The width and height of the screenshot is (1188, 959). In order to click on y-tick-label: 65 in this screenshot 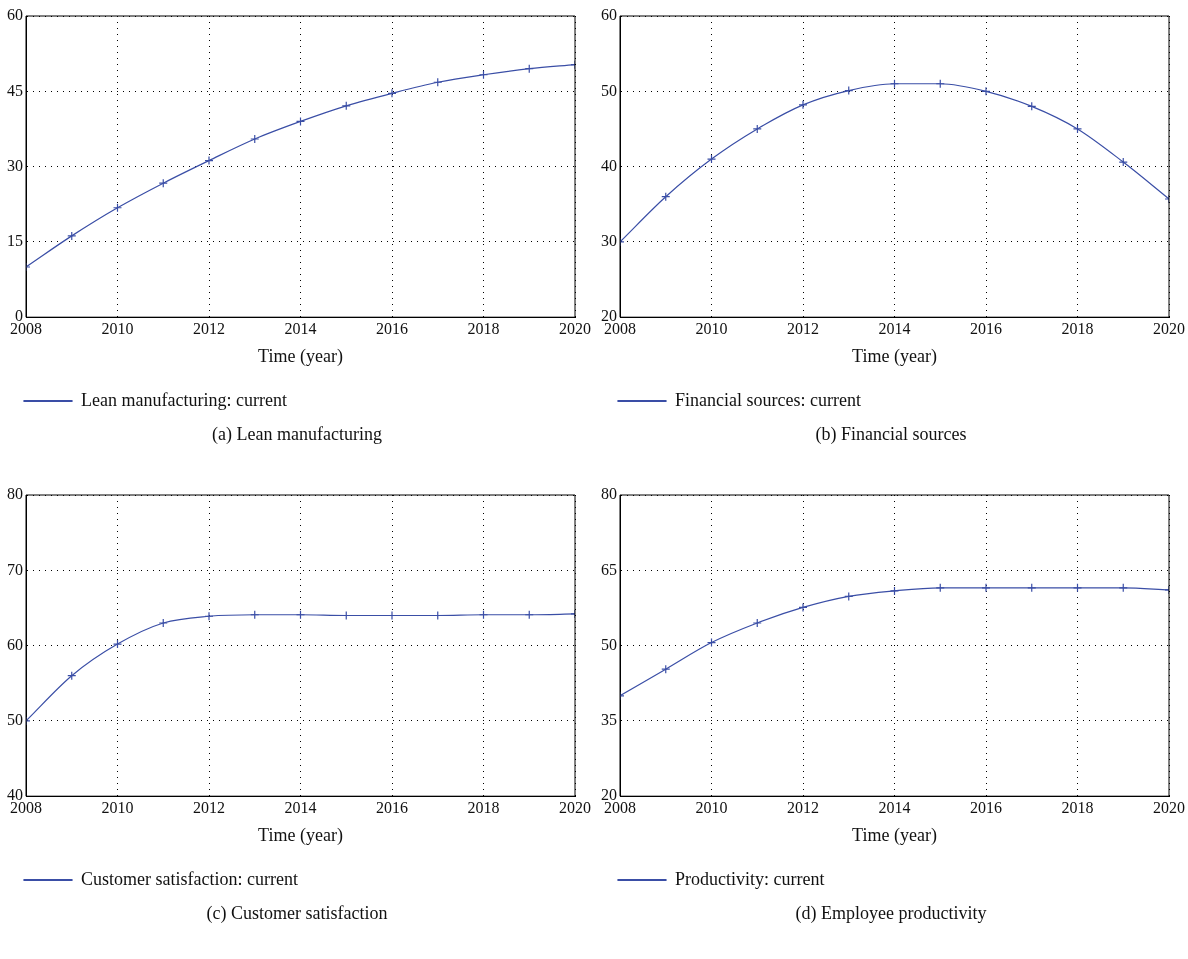, I will do `click(609, 569)`.